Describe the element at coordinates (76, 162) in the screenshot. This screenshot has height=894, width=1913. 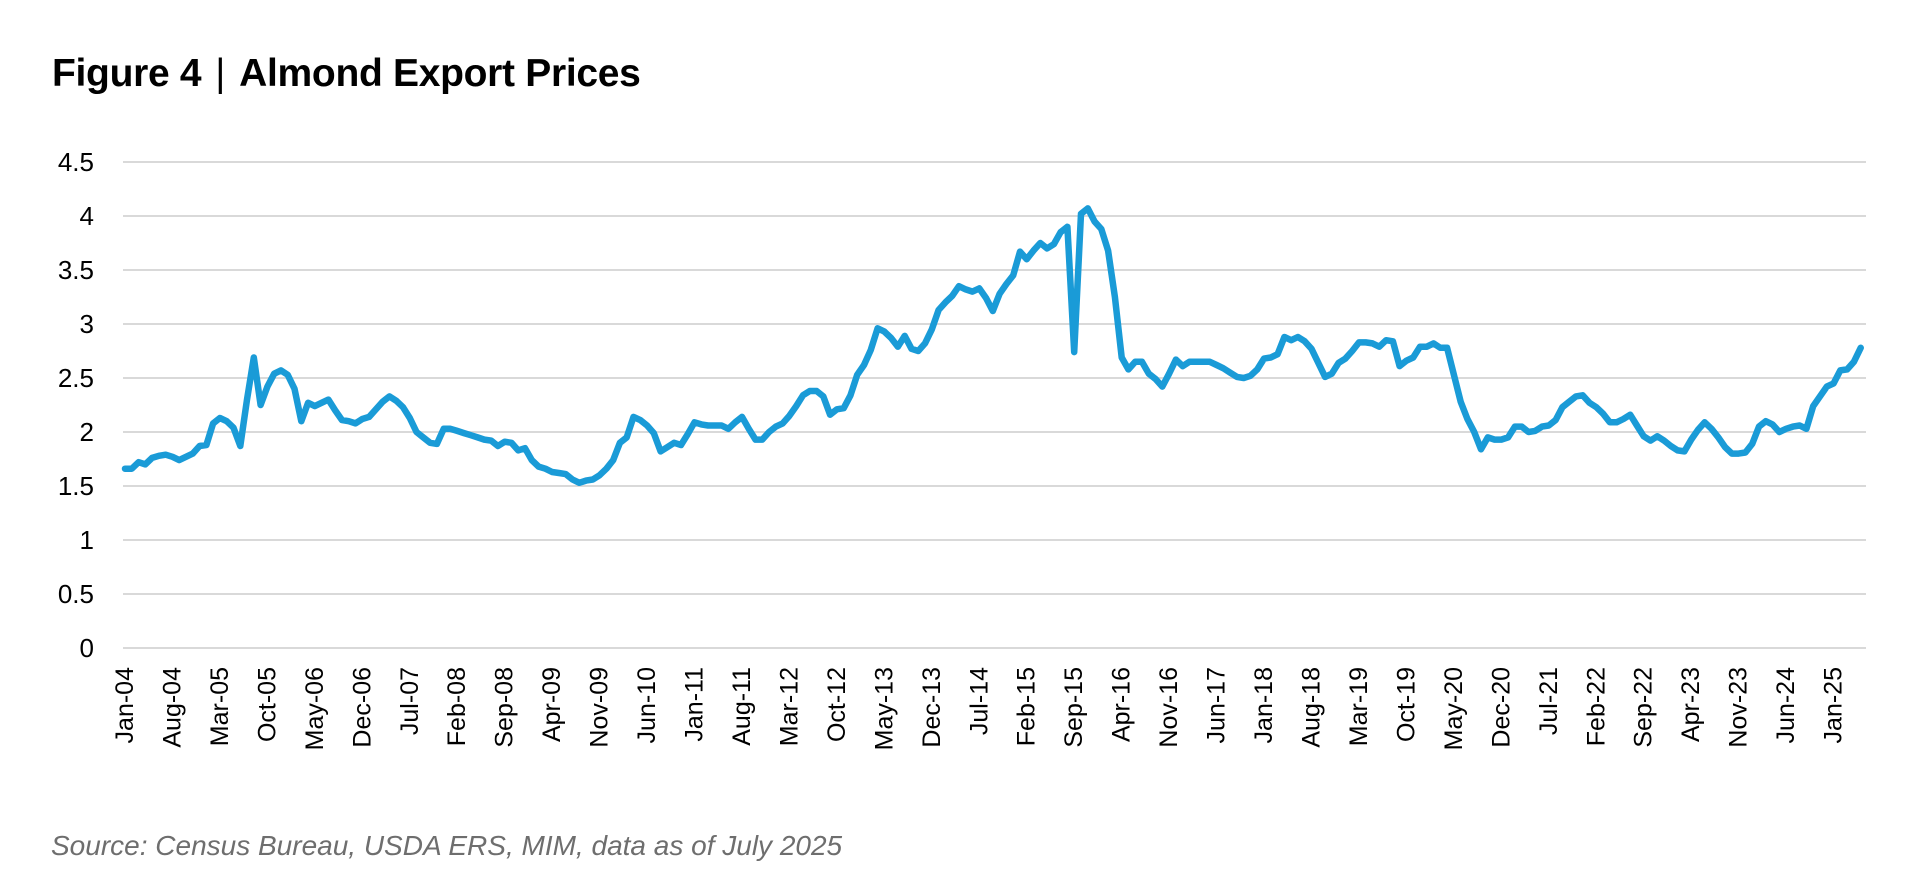
I see `y-tick-label: 4.5` at that location.